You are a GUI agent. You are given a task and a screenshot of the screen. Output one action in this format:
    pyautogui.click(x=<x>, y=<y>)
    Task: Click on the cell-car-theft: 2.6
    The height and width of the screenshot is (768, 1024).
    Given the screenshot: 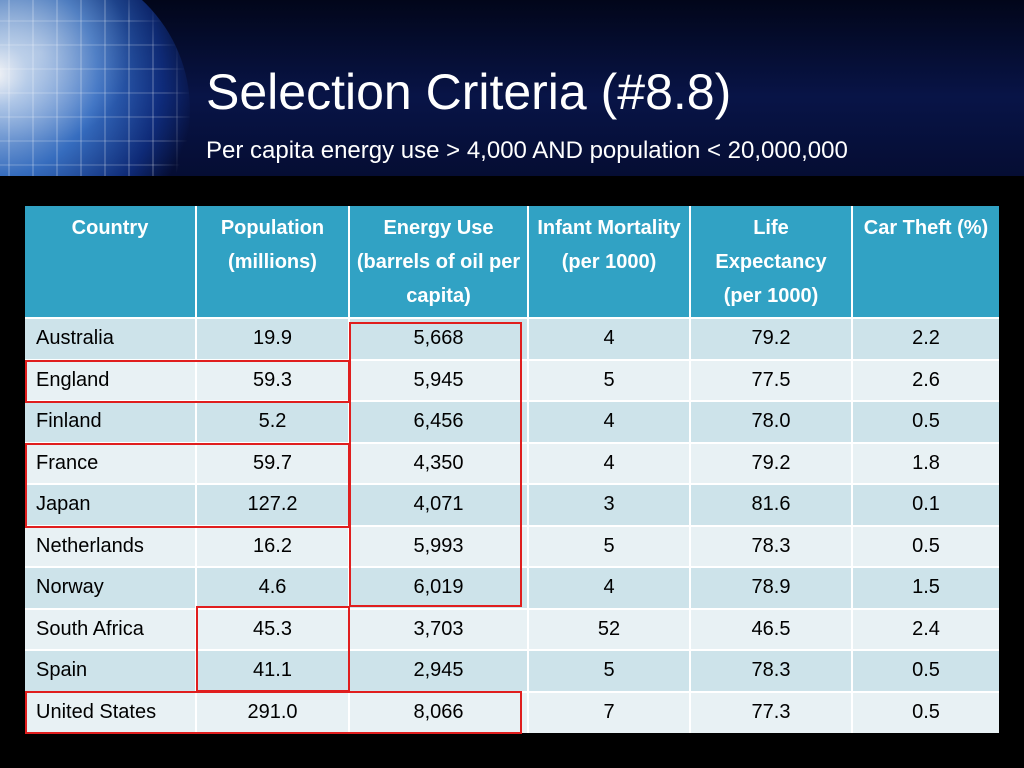 What is the action you would take?
    pyautogui.click(x=925, y=379)
    